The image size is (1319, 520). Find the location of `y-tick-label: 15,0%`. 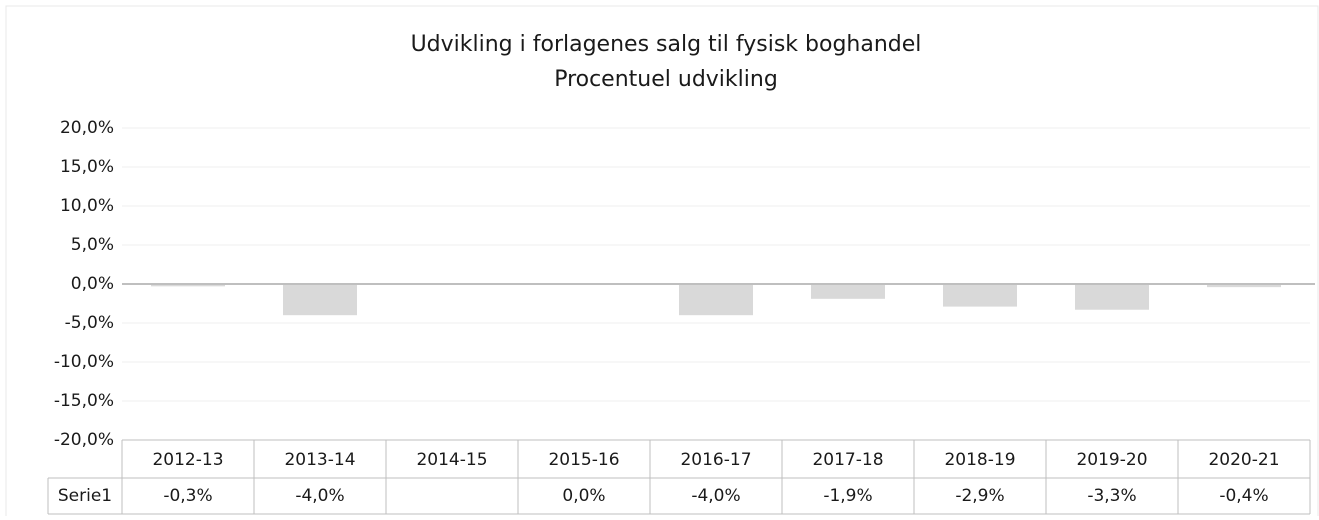

y-tick-label: 15,0% is located at coordinates (87, 167).